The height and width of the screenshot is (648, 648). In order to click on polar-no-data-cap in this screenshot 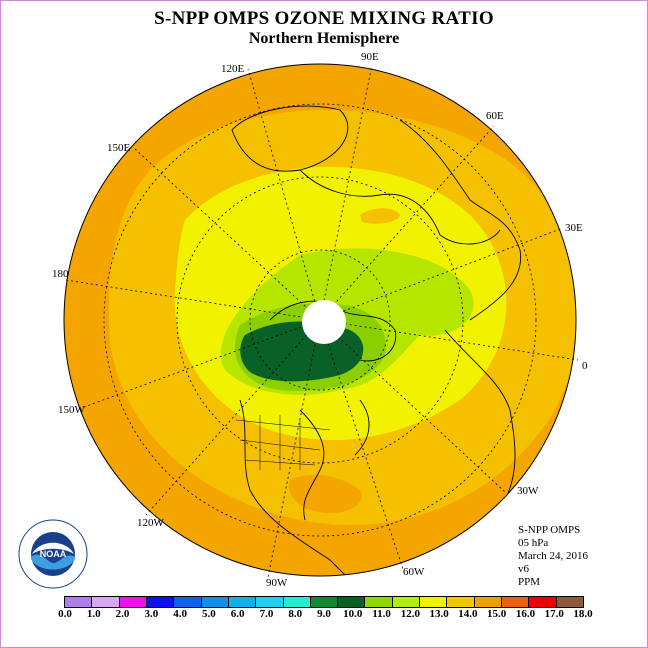, I will do `click(324, 322)`.